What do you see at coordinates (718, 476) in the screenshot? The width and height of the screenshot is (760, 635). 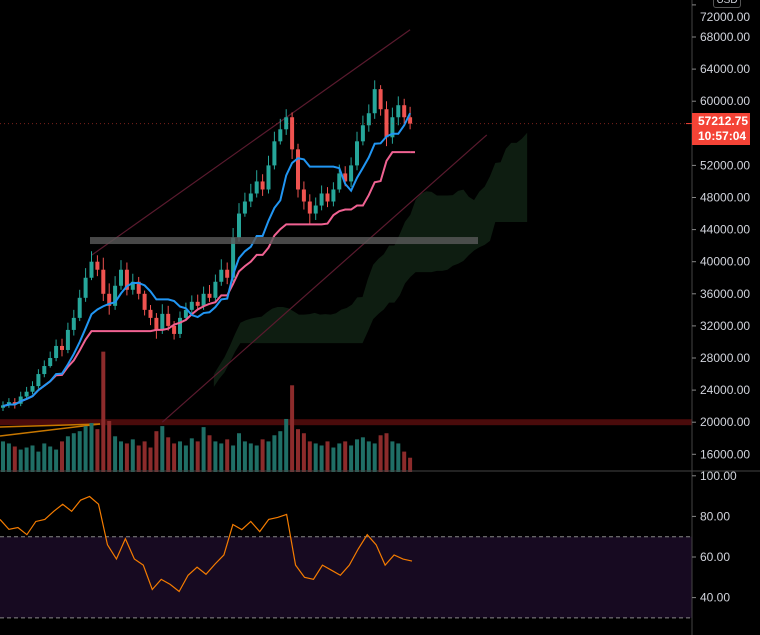 I see `rsi-tick-label: 100.00` at bounding box center [718, 476].